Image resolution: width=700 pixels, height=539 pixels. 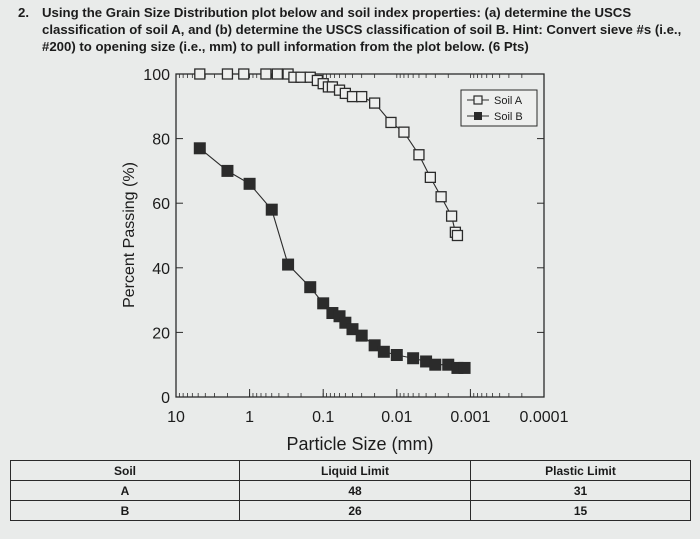 I want to click on x-tick-label: 0.01, so click(x=396, y=417).